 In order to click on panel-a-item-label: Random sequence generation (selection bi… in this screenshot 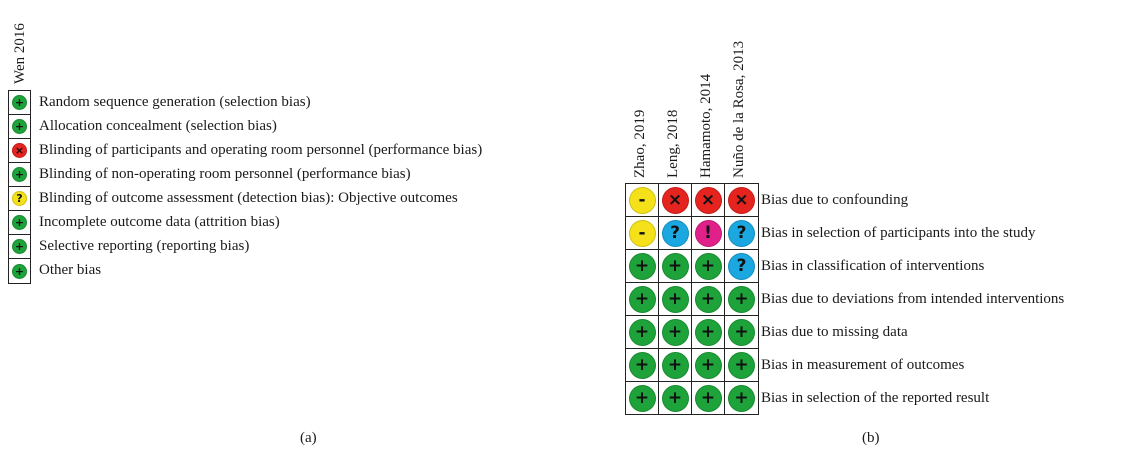, I will do `click(175, 102)`.